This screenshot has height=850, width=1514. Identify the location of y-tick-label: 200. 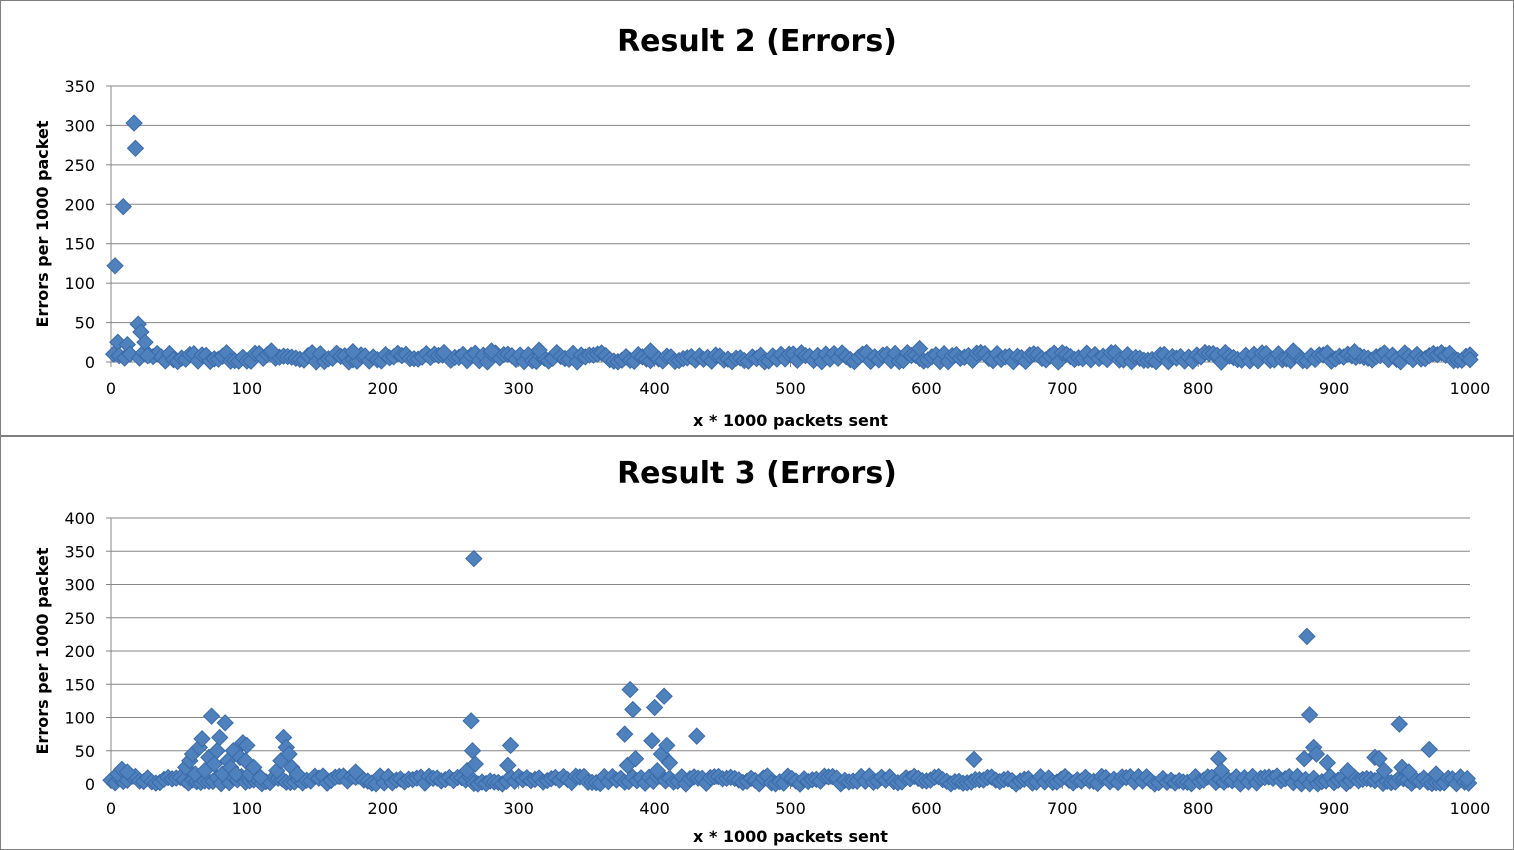
(79, 651).